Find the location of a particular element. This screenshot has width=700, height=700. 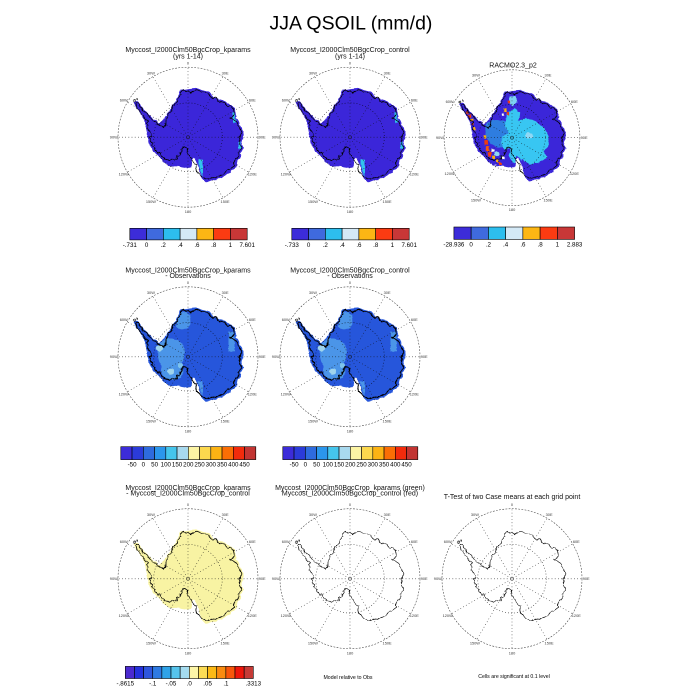

svg-text: Model relative to Obs is located at coordinates (347, 678).